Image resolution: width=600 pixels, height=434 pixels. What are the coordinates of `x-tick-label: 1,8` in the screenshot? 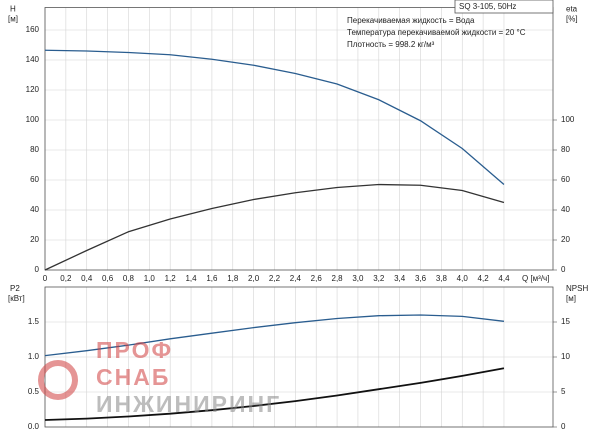 It's located at (233, 278).